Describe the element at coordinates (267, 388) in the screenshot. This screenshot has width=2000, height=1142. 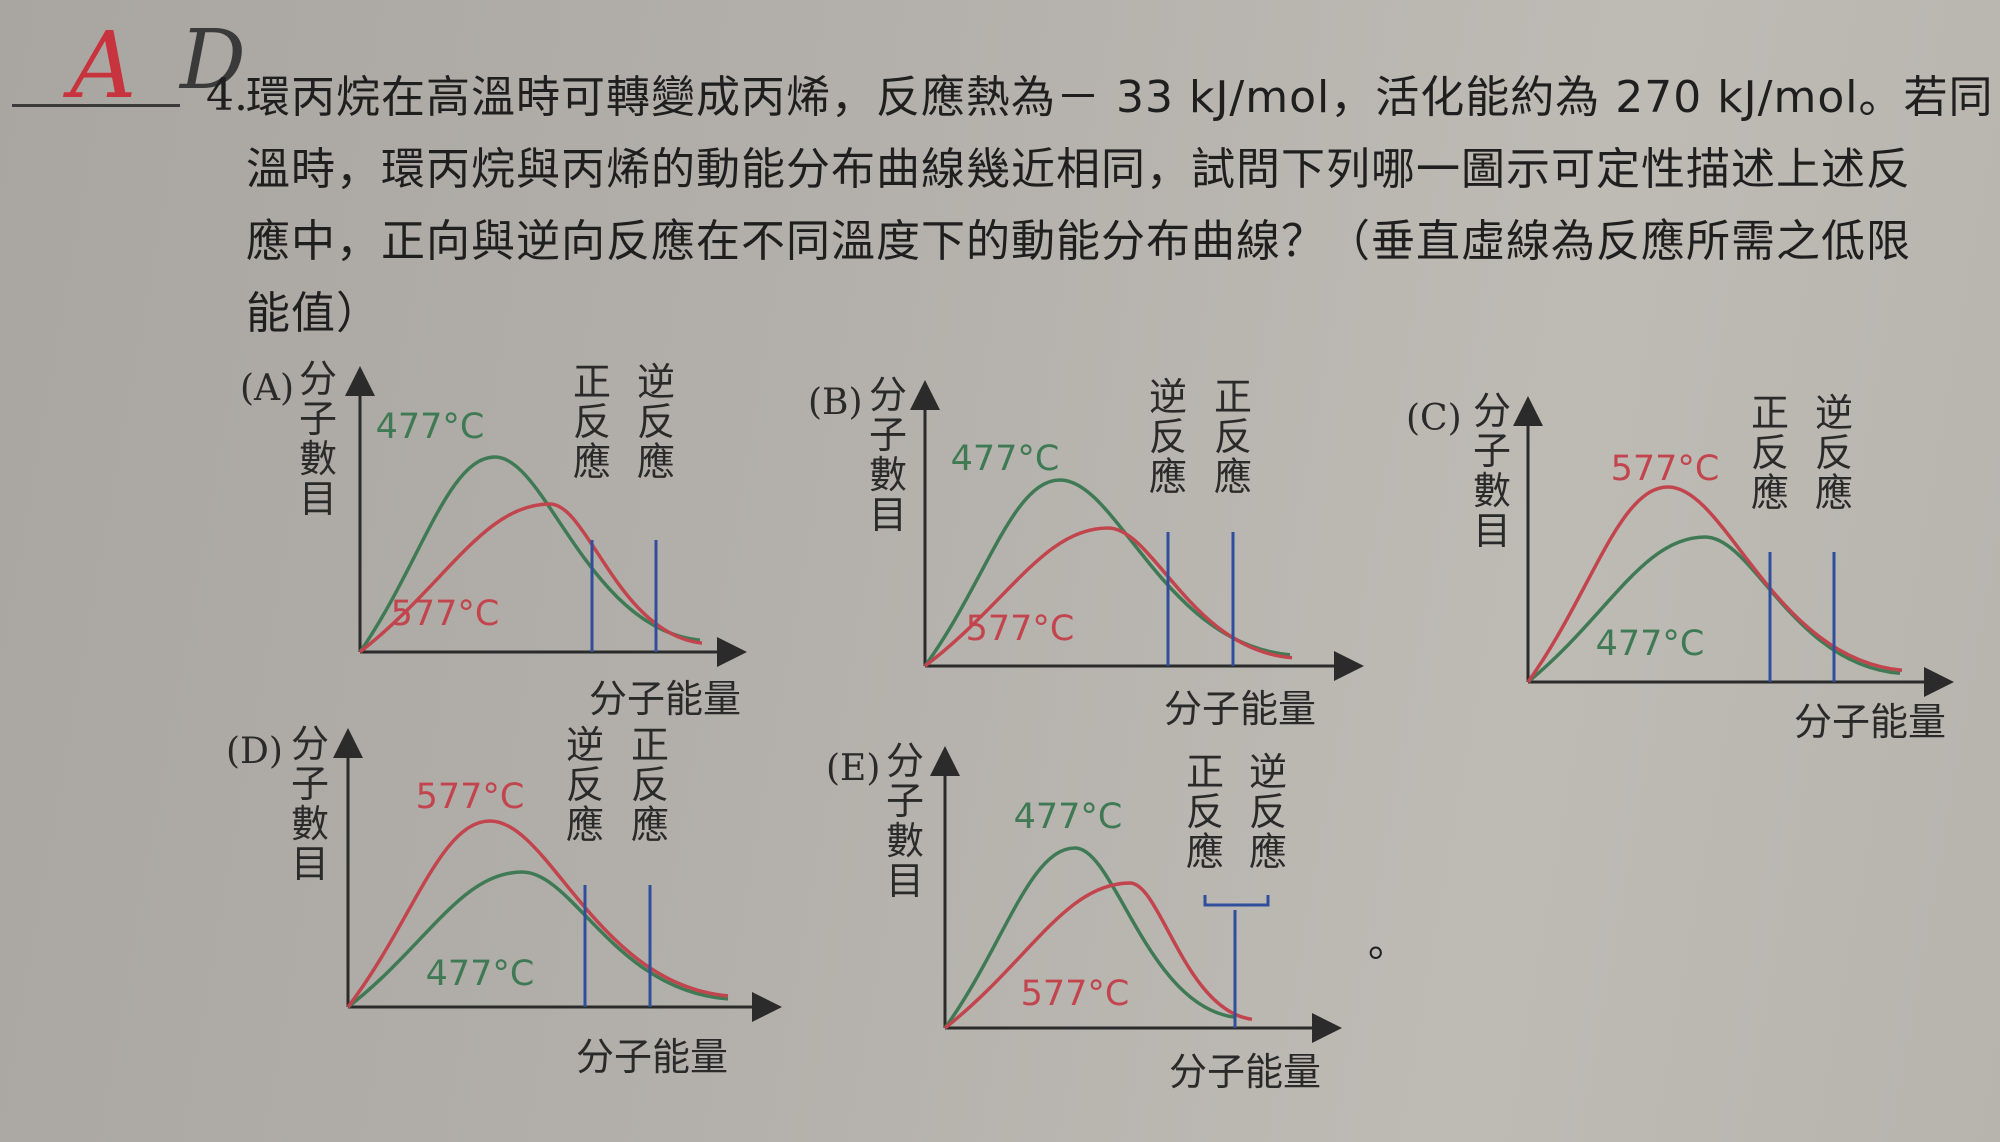
I see `option-label: (A)` at that location.